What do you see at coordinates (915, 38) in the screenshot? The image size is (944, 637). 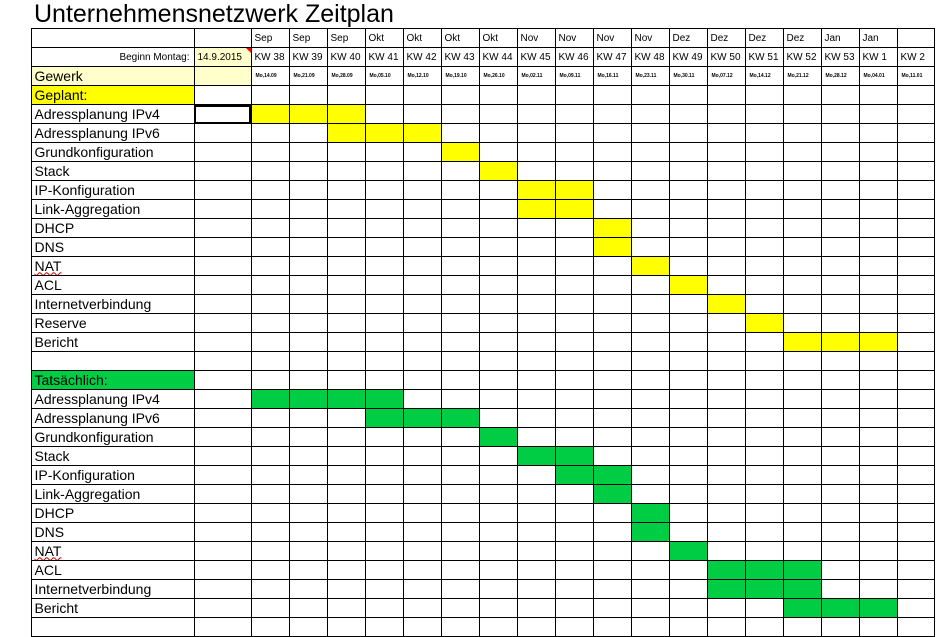 I see `month-cell` at bounding box center [915, 38].